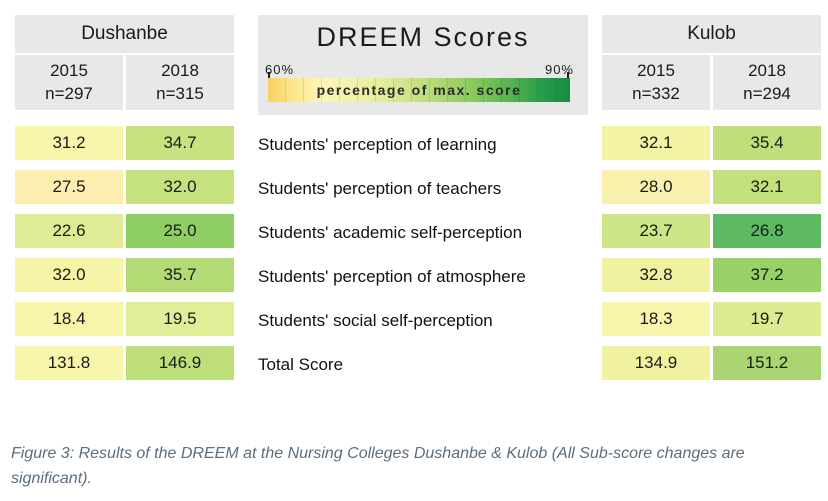 Image resolution: width=828 pixels, height=501 pixels. What do you see at coordinates (375, 320) in the screenshot?
I see `row-label: Students' social self-perception` at bounding box center [375, 320].